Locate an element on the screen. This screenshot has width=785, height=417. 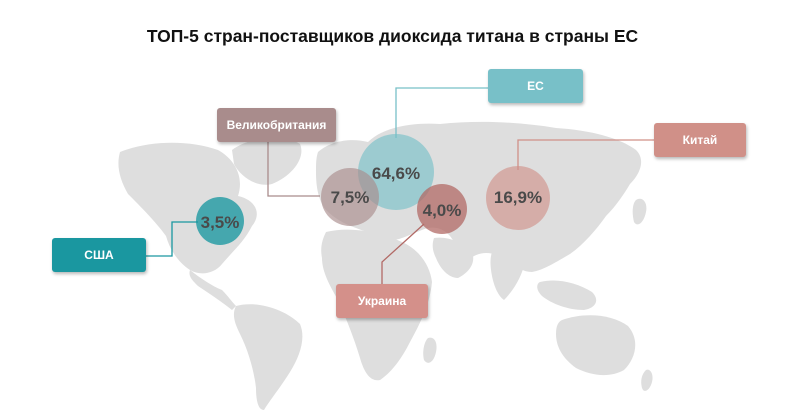
arabia-shape is located at coordinates (453, 257).